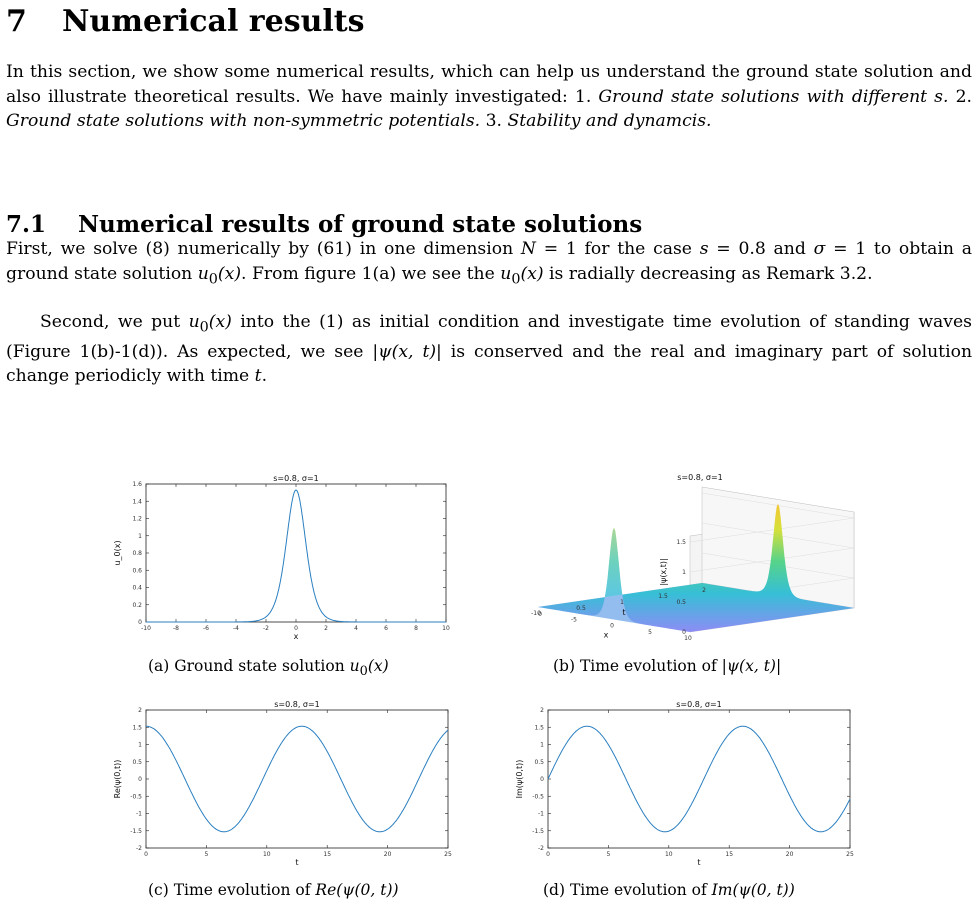  What do you see at coordinates (448, 854) in the screenshot?
I see `x-tick-label: 25` at bounding box center [448, 854].